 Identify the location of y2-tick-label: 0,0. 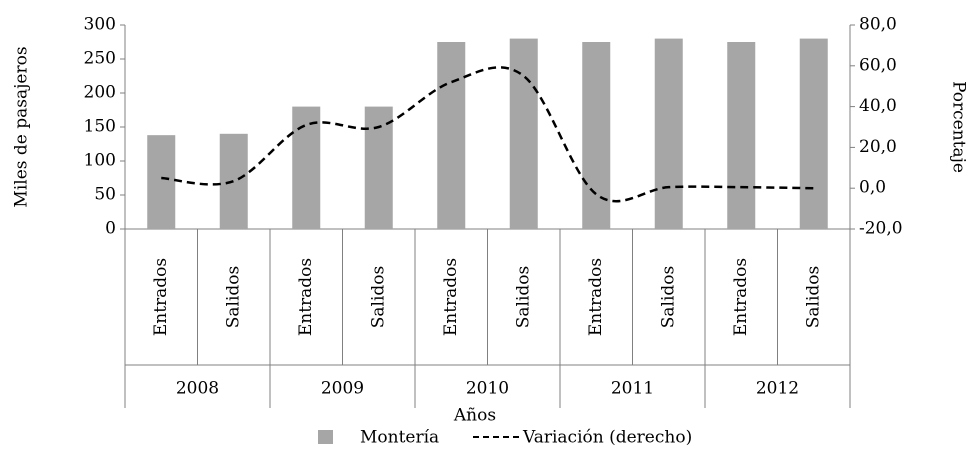
(872, 188).